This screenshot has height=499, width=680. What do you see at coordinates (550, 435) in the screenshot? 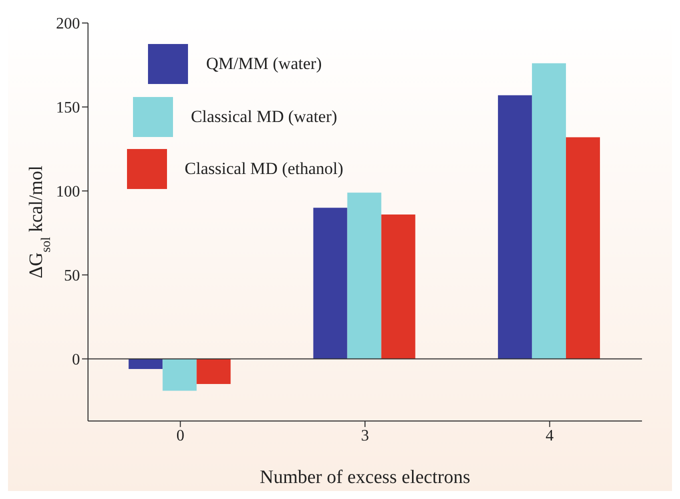
I see `x-tick-label: 4` at bounding box center [550, 435].